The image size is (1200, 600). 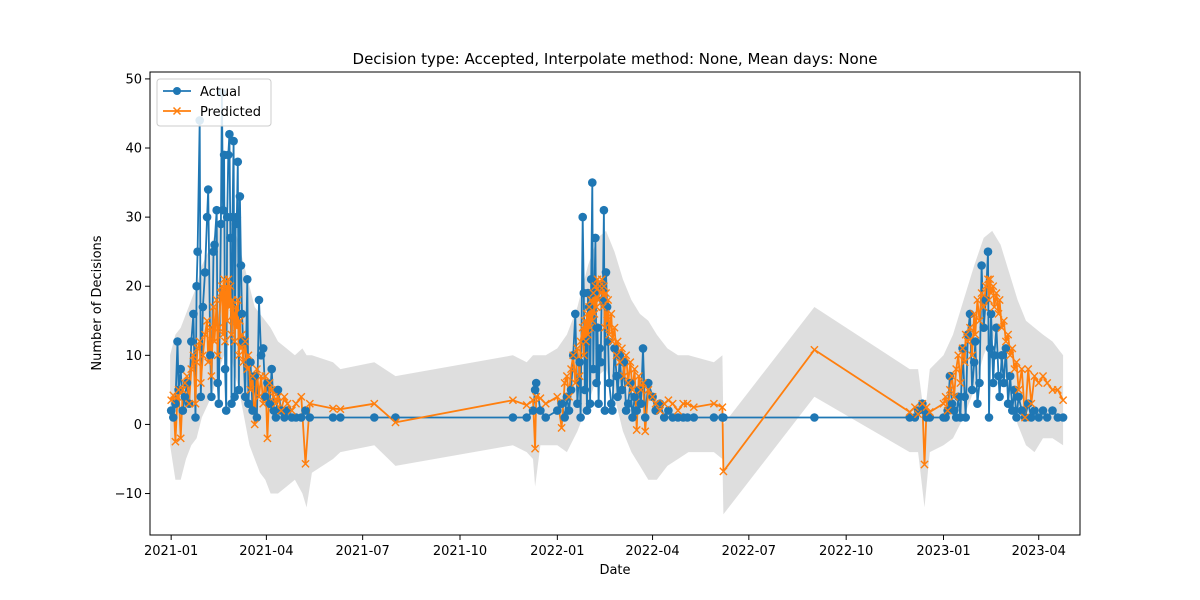 What do you see at coordinates (266, 551) in the screenshot?
I see `x-tick-label: 2021-04` at bounding box center [266, 551].